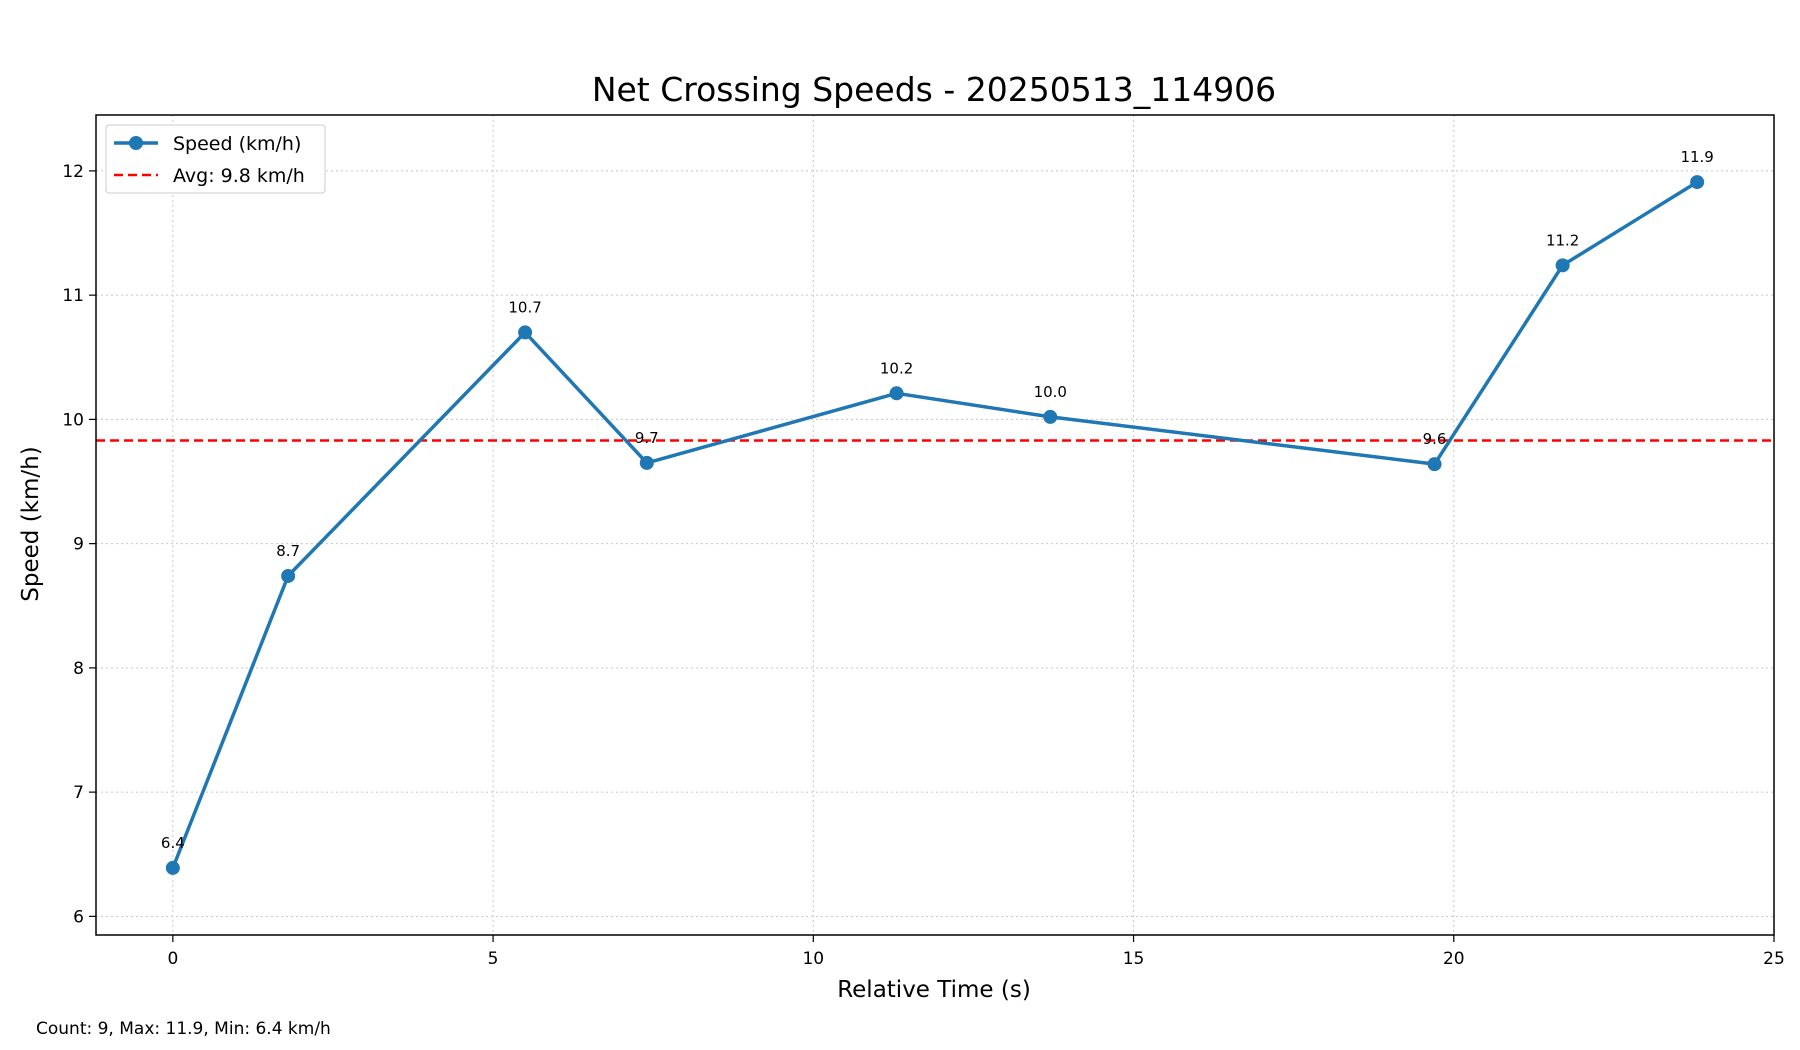 This screenshot has width=1800, height=1050. Describe the element at coordinates (73, 420) in the screenshot. I see `y-tick-label: 10` at that location.